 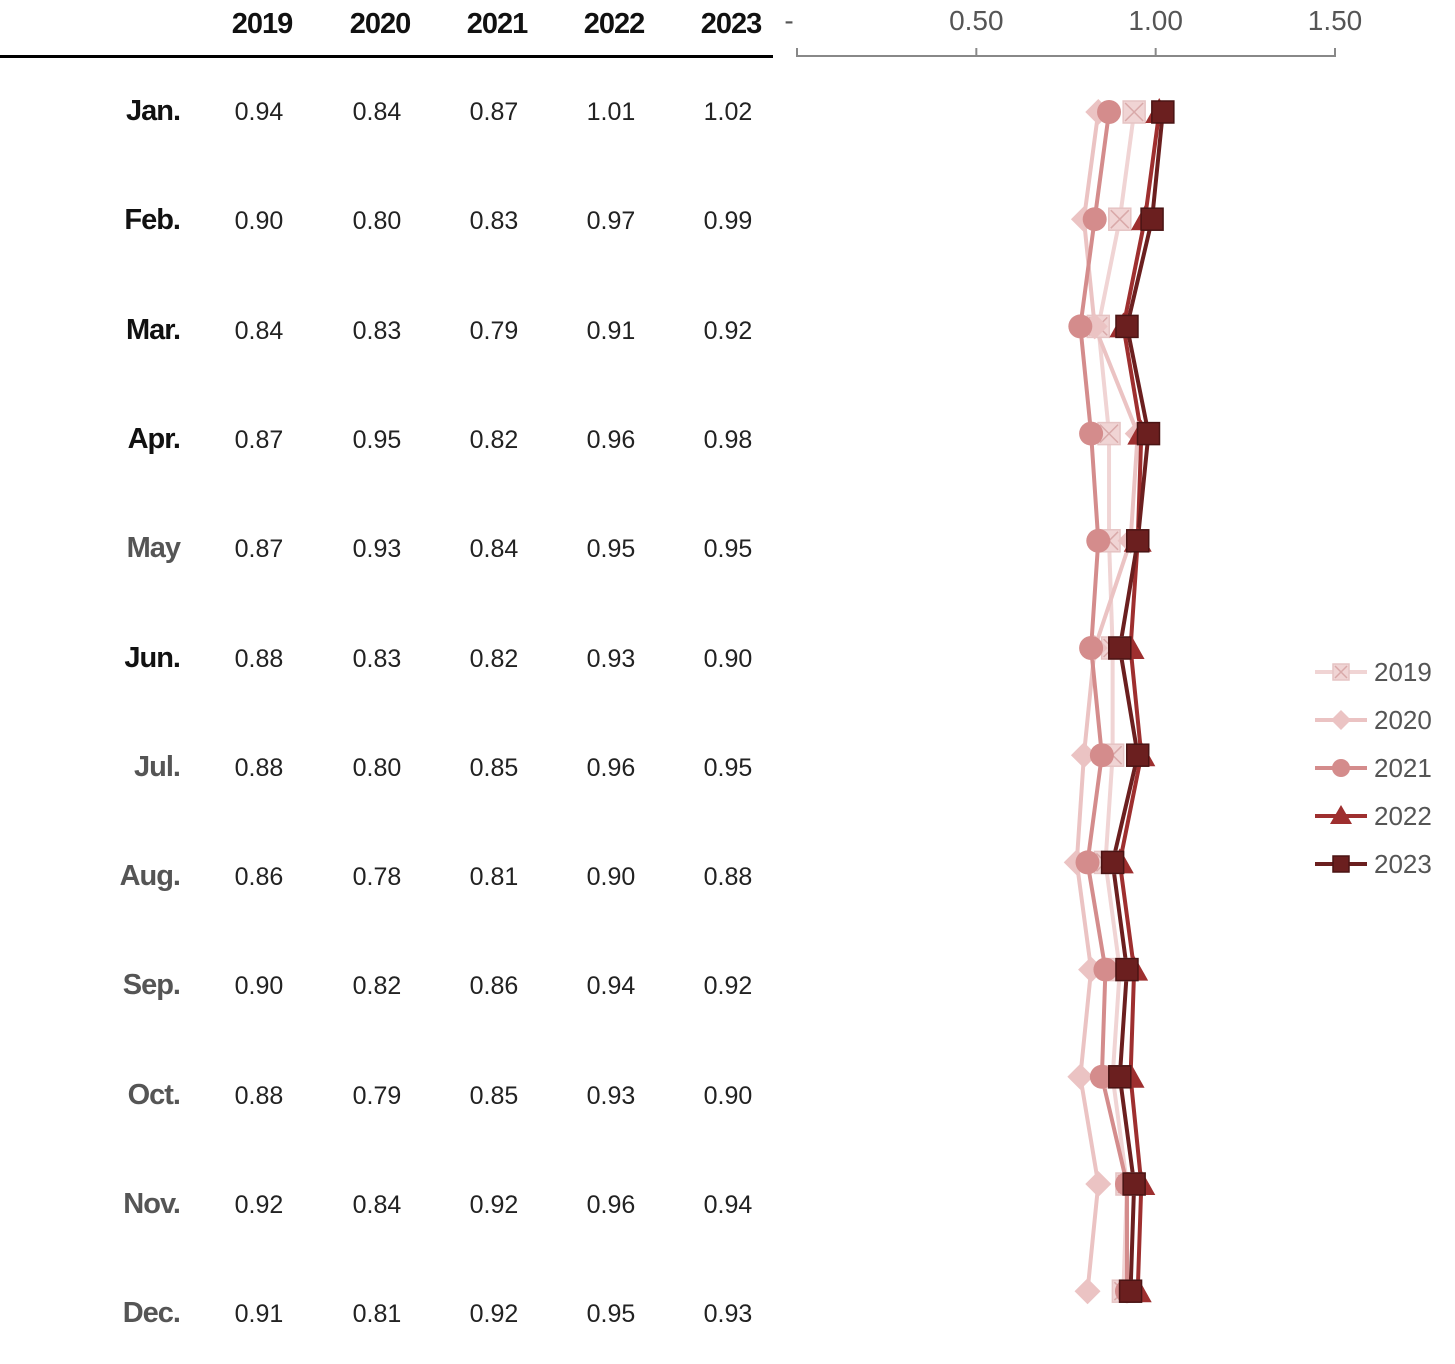 What do you see at coordinates (1403, 768) in the screenshot?
I see `legend-label-2021: 2021` at bounding box center [1403, 768].